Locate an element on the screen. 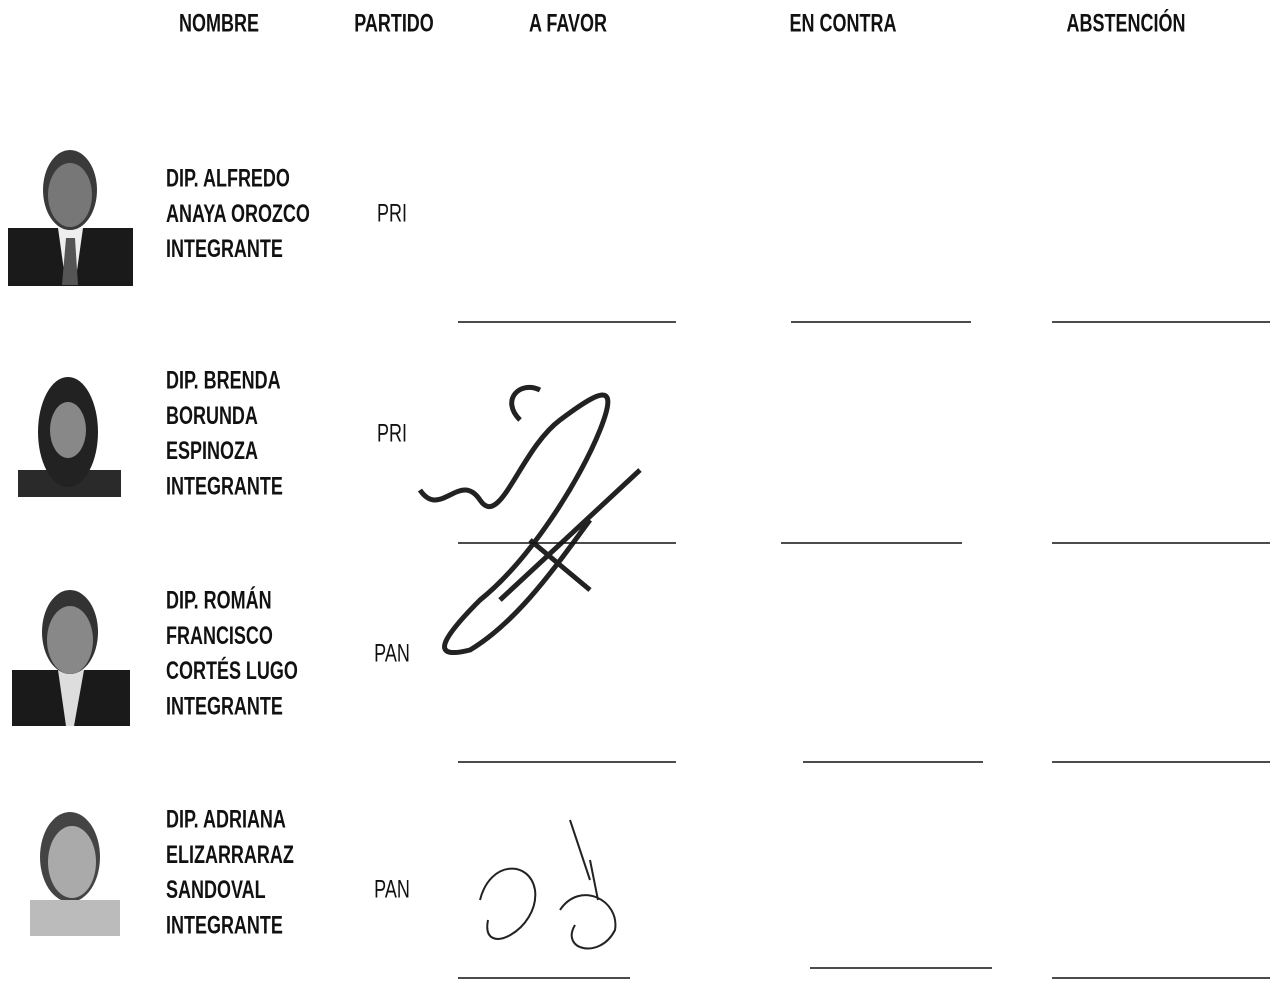 The image size is (1274, 982). column-header: EN CONTRA is located at coordinates (843, 23).